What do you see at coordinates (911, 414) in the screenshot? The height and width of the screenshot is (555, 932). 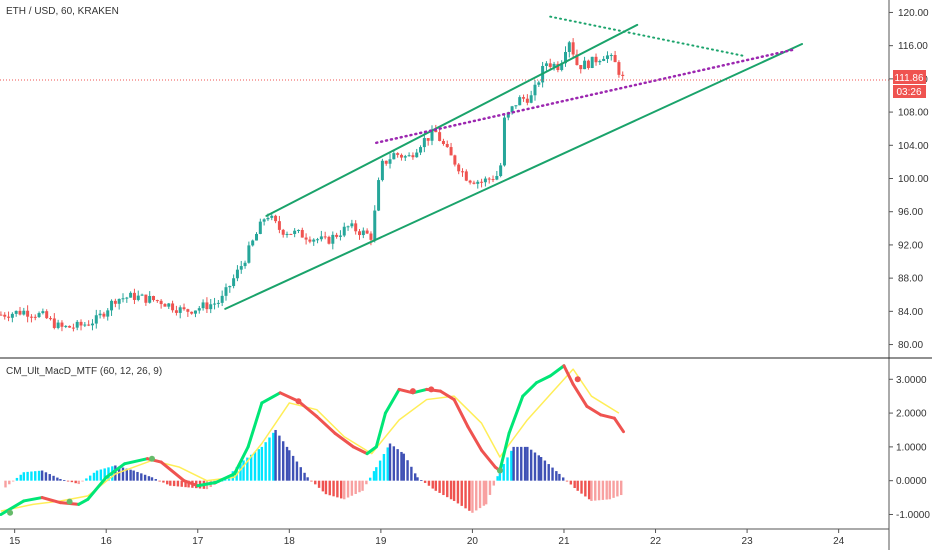 I see `macd-tick-label: 2.0000` at bounding box center [911, 414].